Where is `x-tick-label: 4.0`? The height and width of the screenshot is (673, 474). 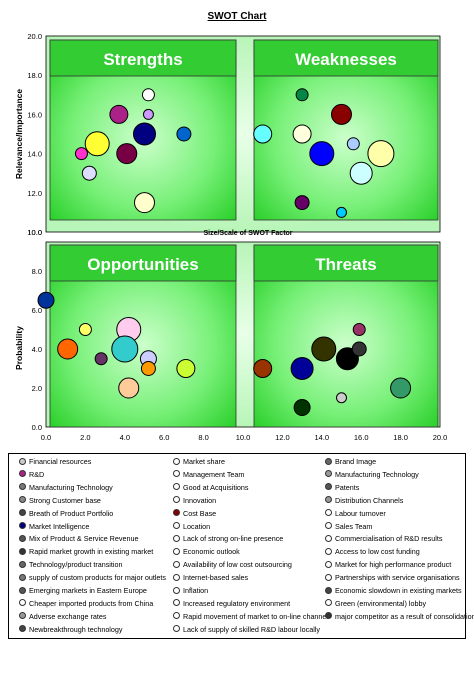 x-tick-label: 4.0 is located at coordinates (125, 437).